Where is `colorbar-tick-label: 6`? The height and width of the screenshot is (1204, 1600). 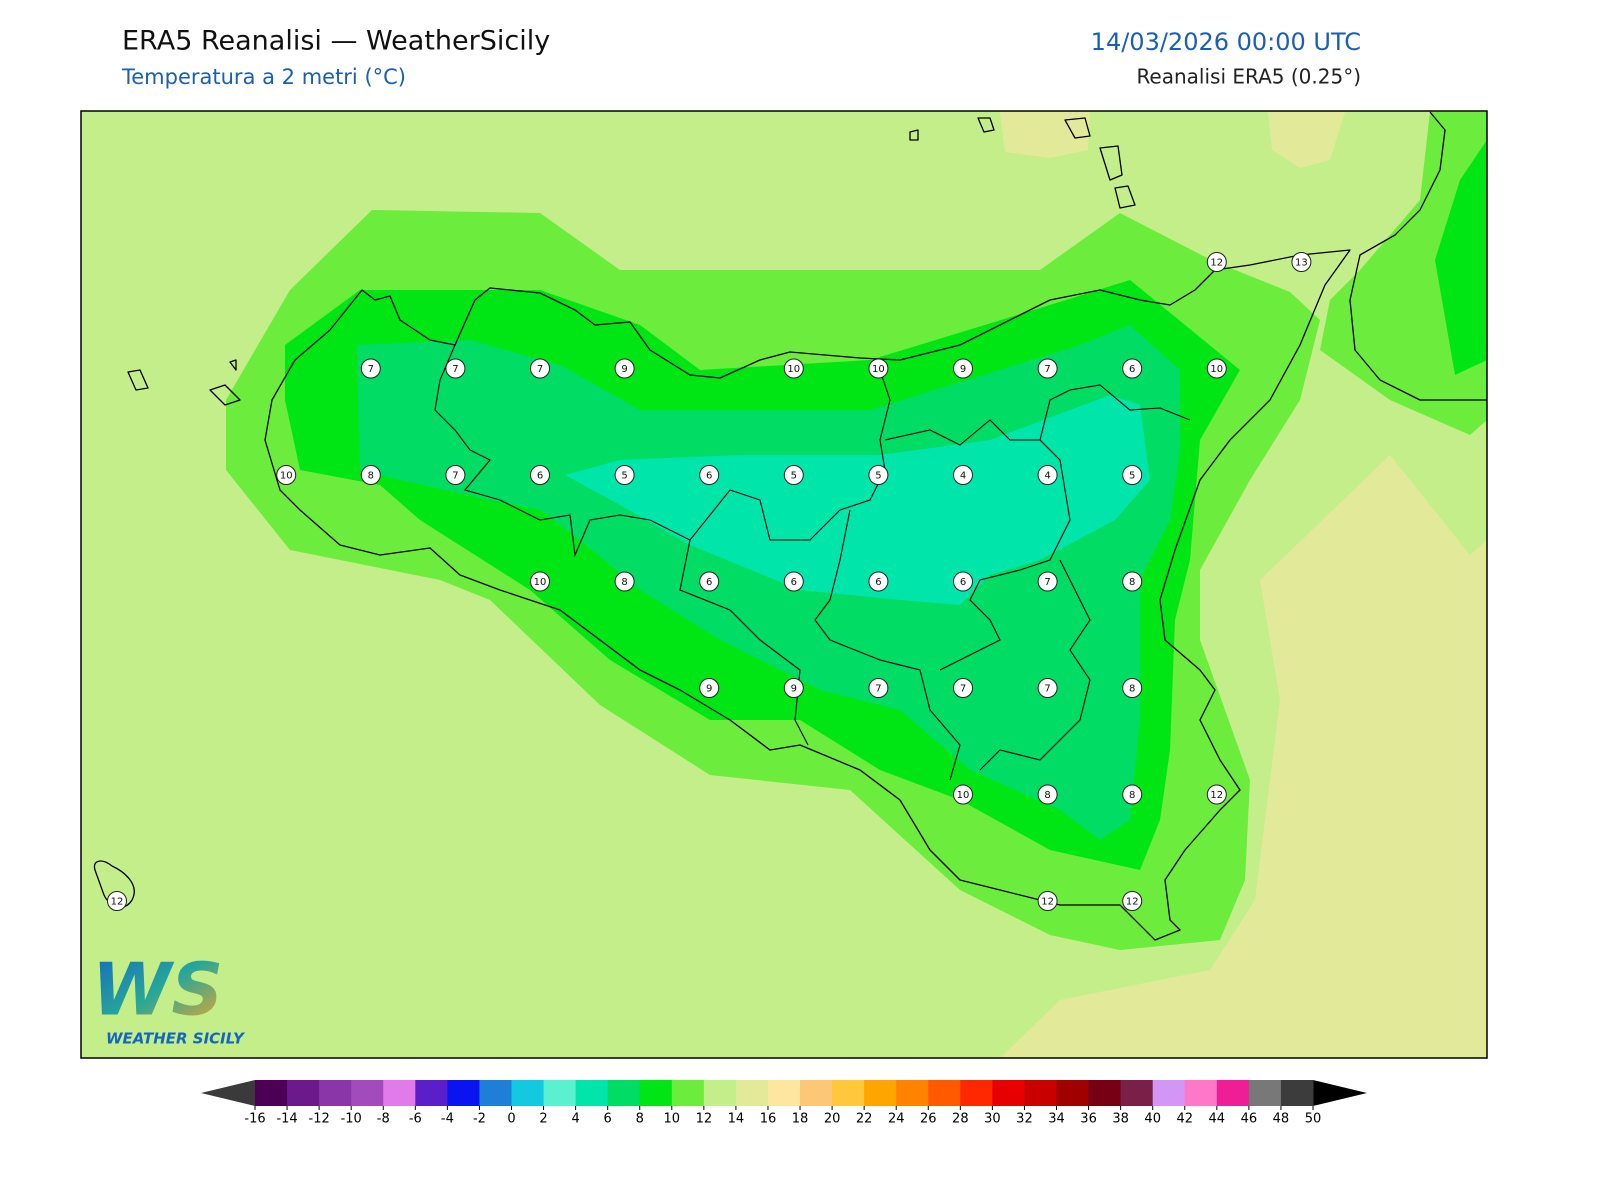
colorbar-tick-label: 6 is located at coordinates (608, 1119).